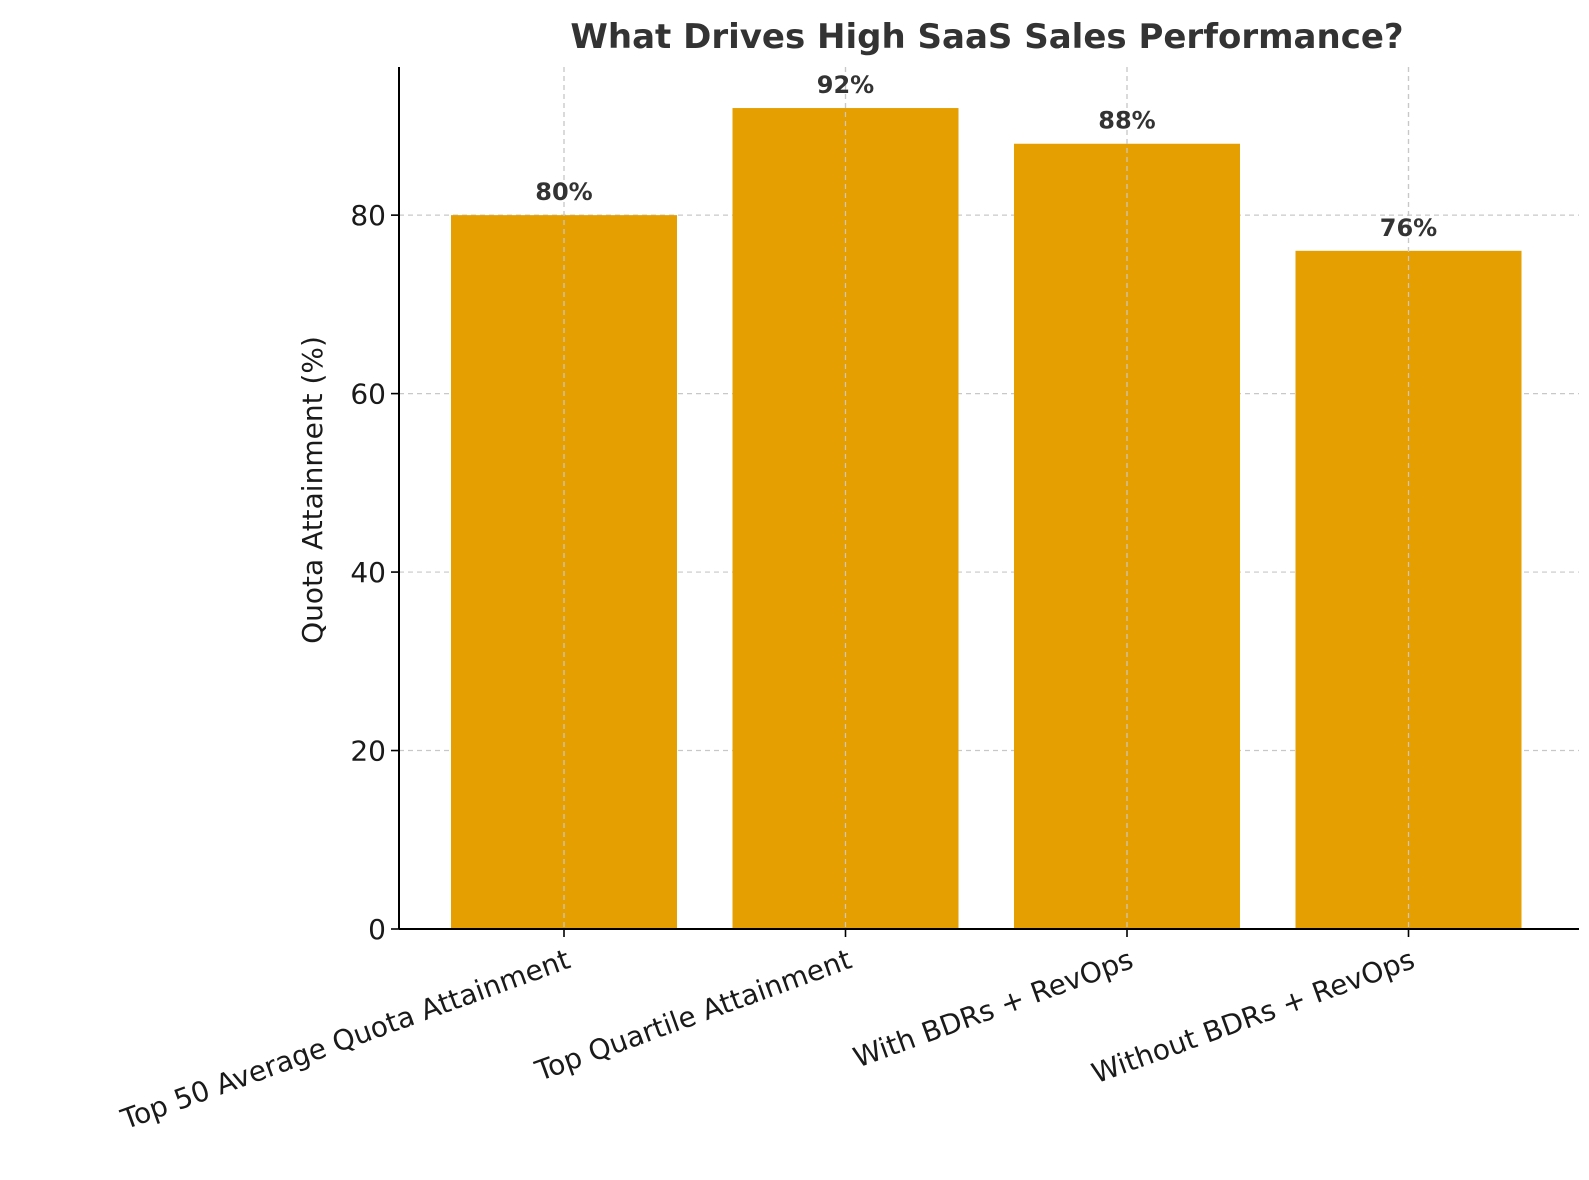 Image resolution: width=1589 pixels, height=1180 pixels. I want to click on data-label: 76%, so click(1408, 228).